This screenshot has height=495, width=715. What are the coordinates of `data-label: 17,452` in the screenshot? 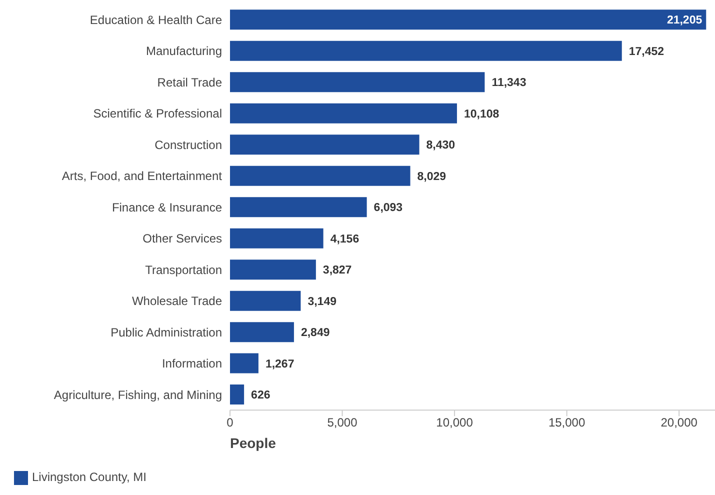 It's located at (646, 52).